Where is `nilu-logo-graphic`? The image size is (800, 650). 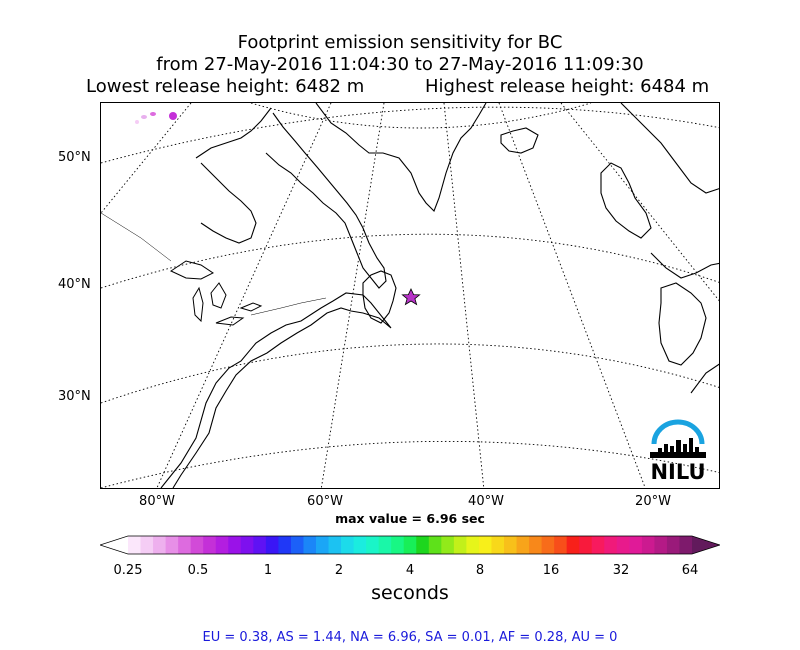
nilu-logo-graphic is located at coordinates (678, 438).